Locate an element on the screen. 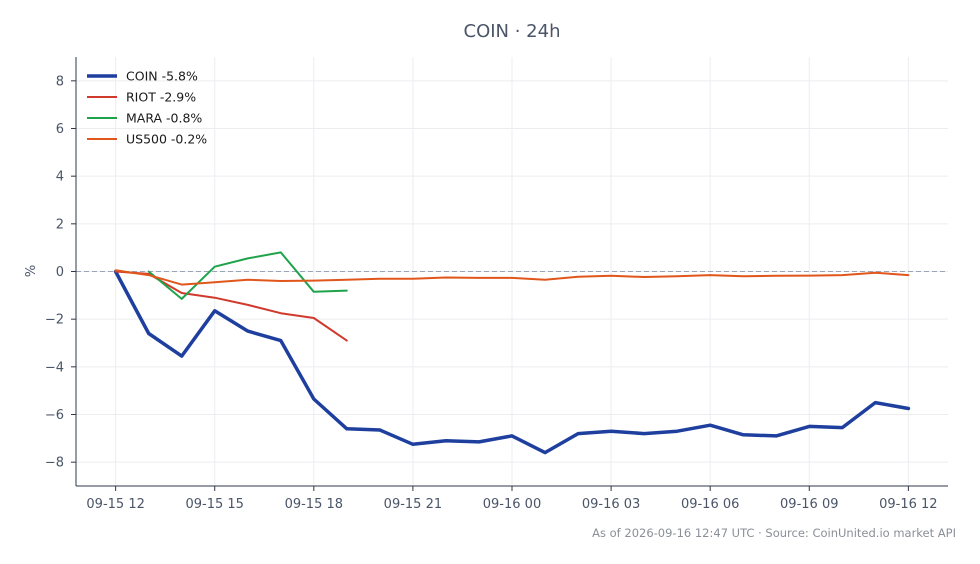 This screenshot has width=980, height=564. chart-title: COIN · 24h is located at coordinates (512, 31).